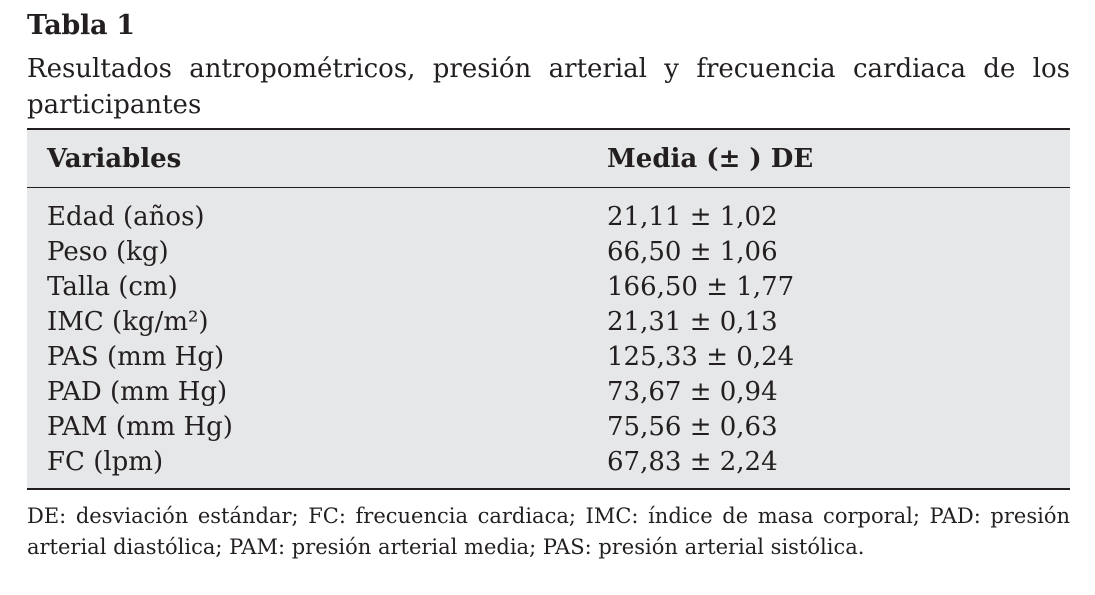  What do you see at coordinates (701, 357) in the screenshot?
I see `row-value: 125,33 ± 0,24` at bounding box center [701, 357].